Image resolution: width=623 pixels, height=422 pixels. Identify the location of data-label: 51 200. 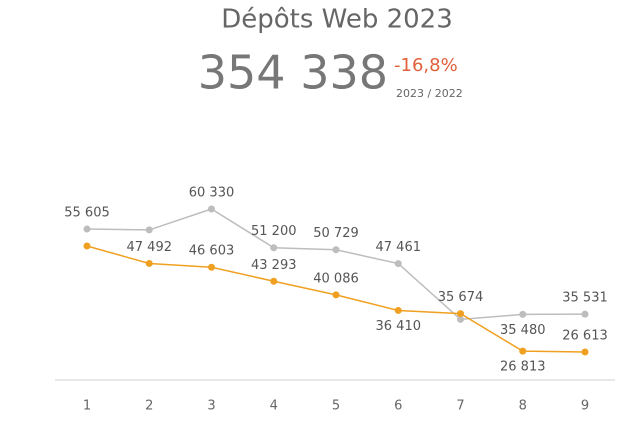
(274, 231).